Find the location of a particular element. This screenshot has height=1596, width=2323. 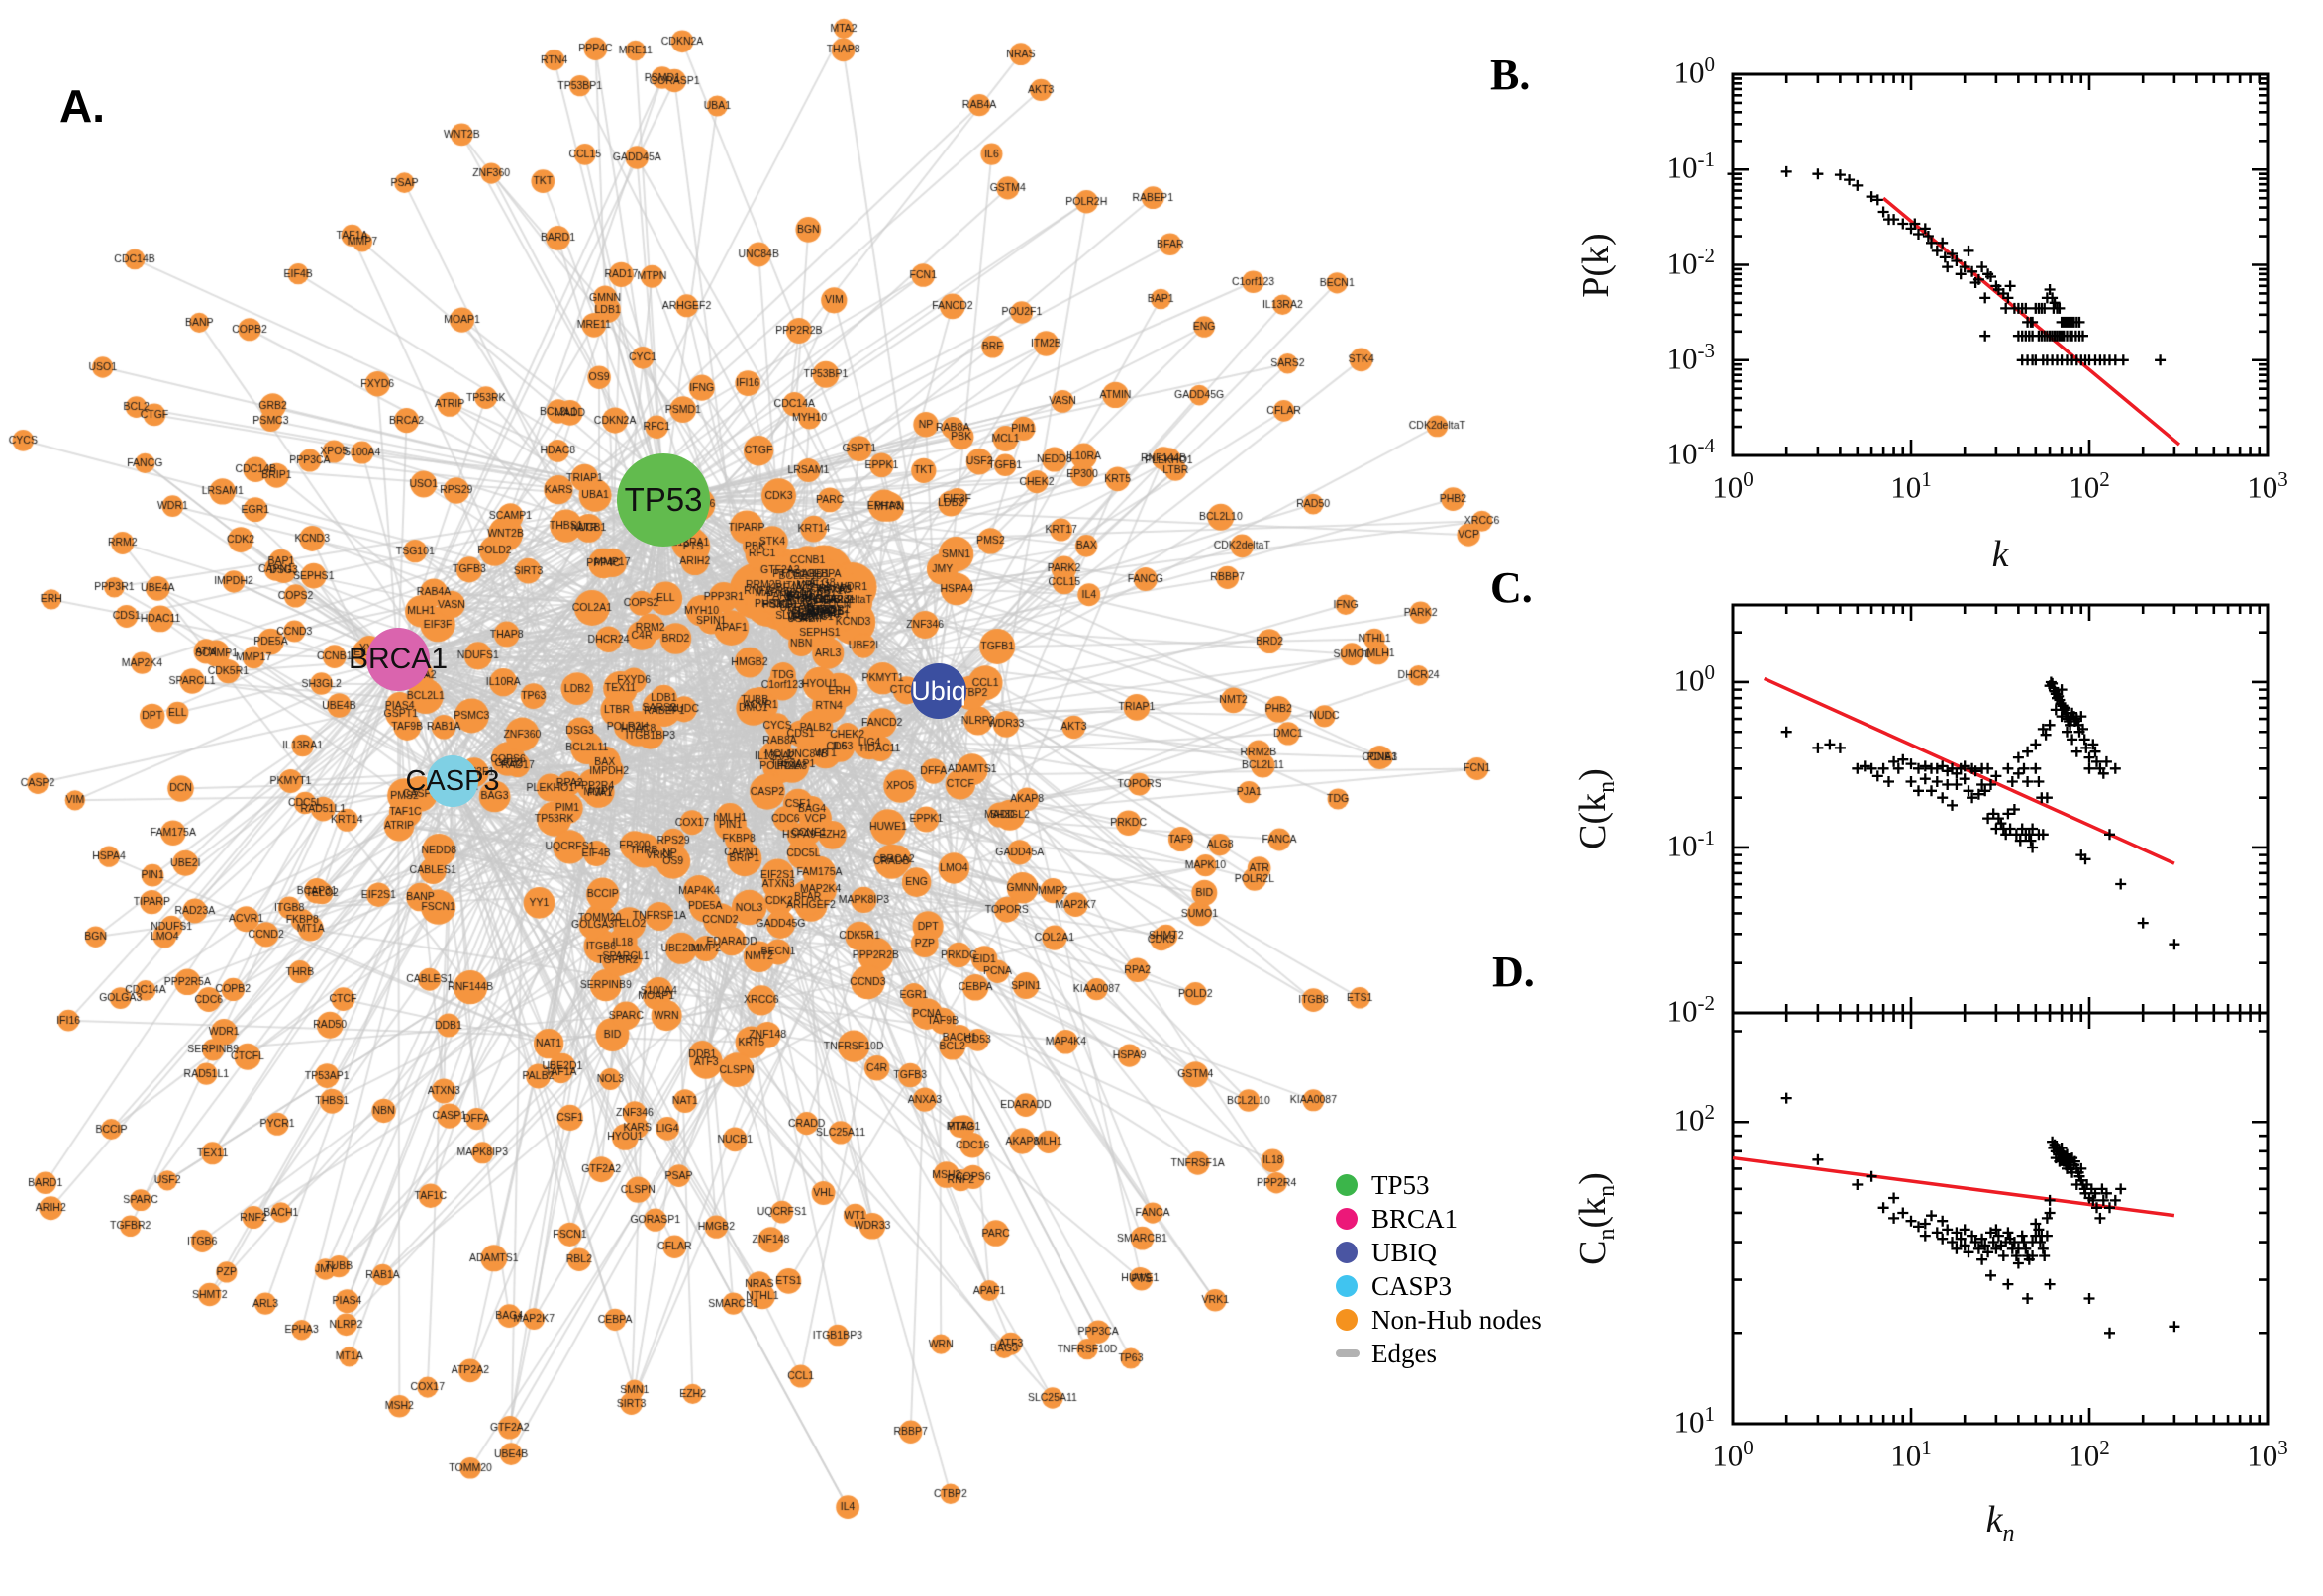

nonhub-legend-dot-icon is located at coordinates (1347, 1320).